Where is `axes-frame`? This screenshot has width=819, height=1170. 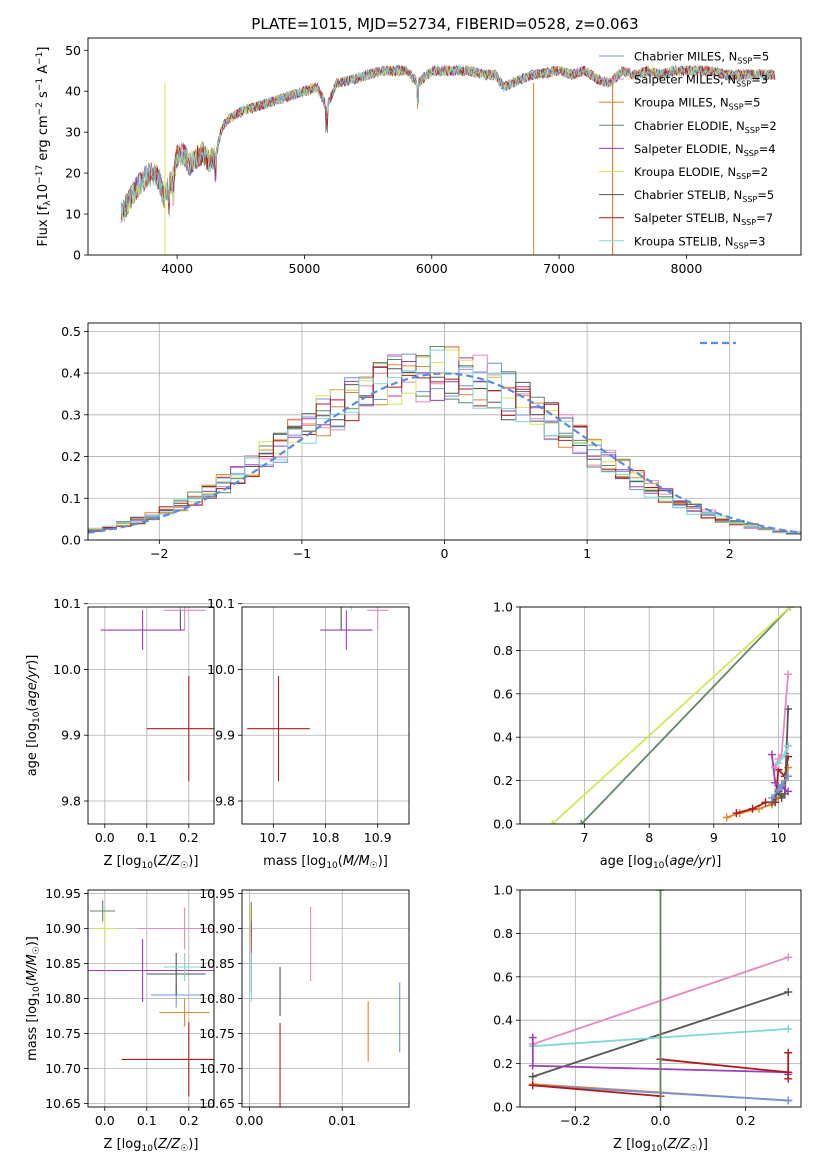 axes-frame is located at coordinates (151, 715).